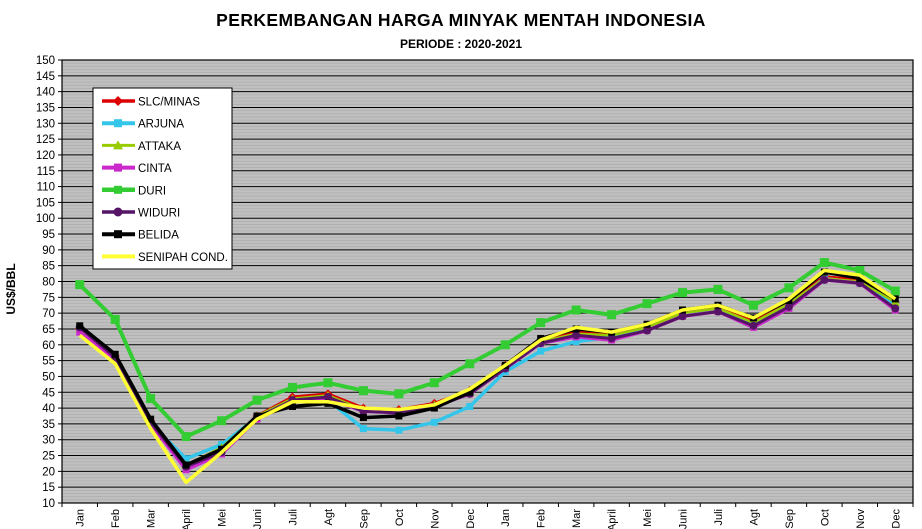  What do you see at coordinates (161, 125) in the screenshot?
I see `legend-label-arjuna: ARJUNA` at bounding box center [161, 125].